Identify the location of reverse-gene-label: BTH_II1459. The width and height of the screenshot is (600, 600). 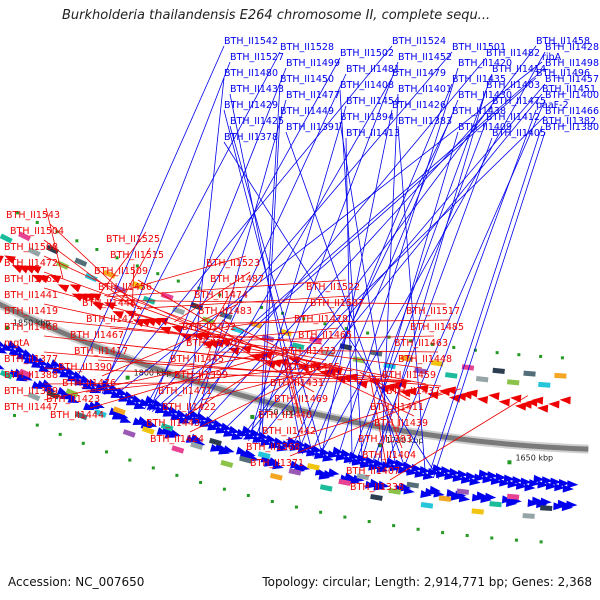
(409, 375).